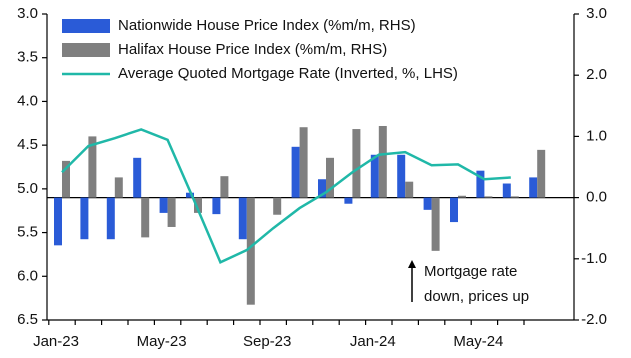 Image resolution: width=631 pixels, height=358 pixels. Describe the element at coordinates (27, 319) in the screenshot. I see `y-tick-label: 6.5` at that location.